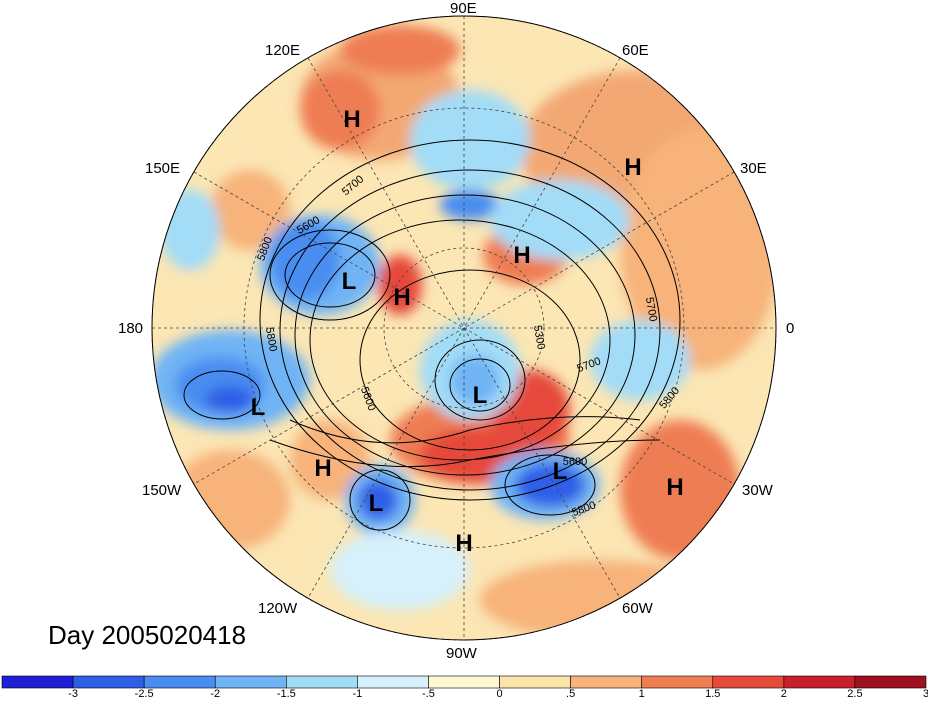  I want to click on contour-label: 5300, so click(539, 337).